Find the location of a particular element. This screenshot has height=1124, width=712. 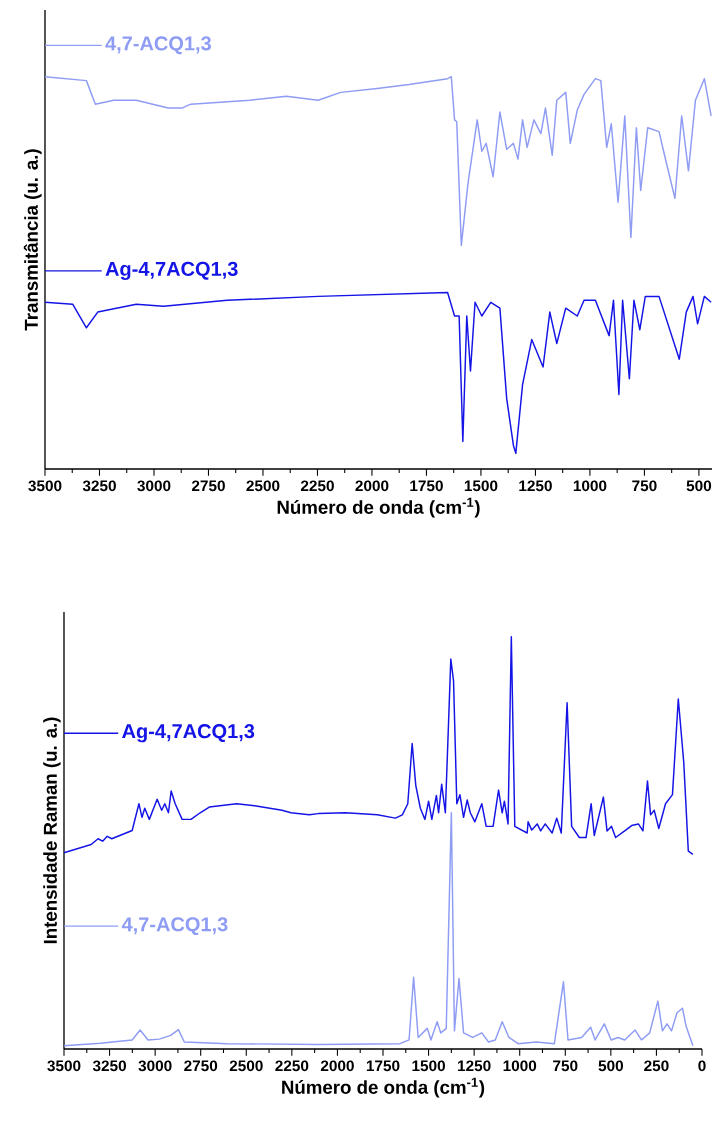

x-tick-label: 250 is located at coordinates (656, 1066).